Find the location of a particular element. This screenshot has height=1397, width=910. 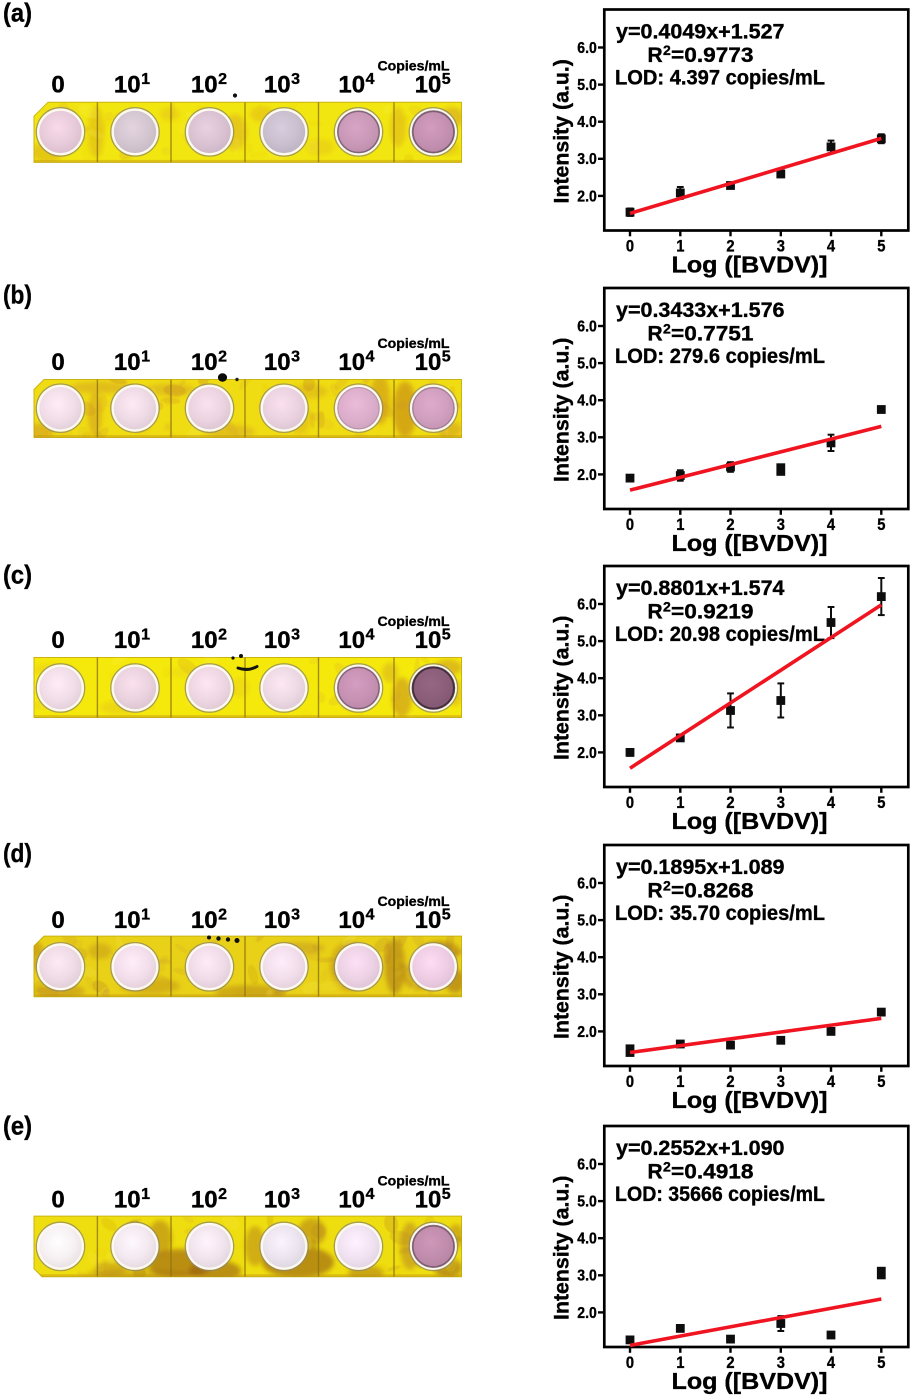

svg-text: =0.8268 is located at coordinates (712, 891).